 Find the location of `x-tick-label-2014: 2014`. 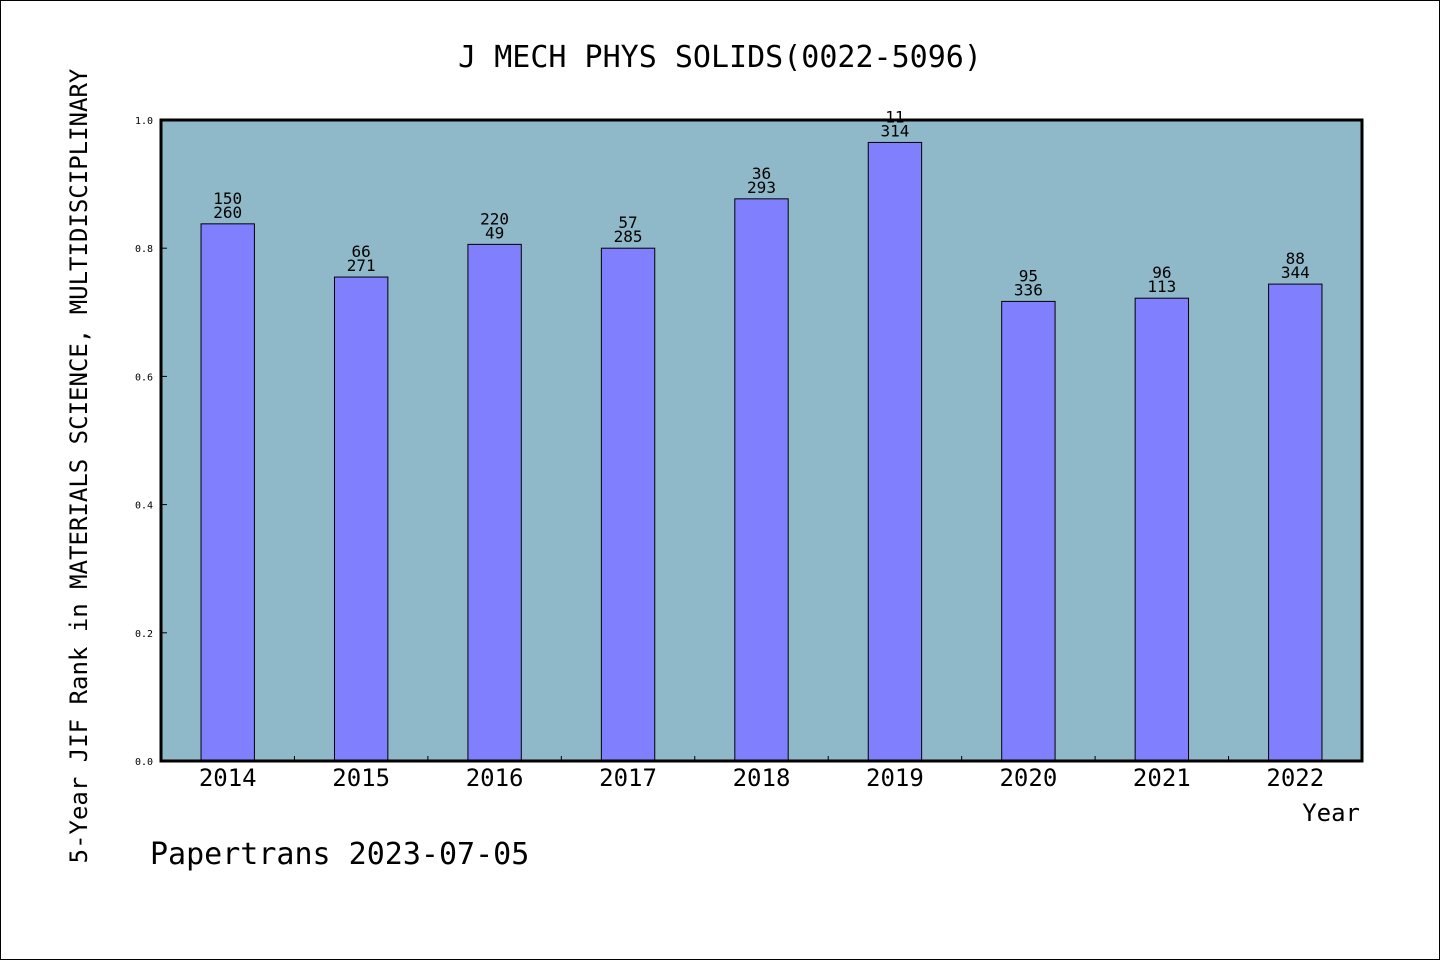

x-tick-label-2014: 2014 is located at coordinates (228, 778).